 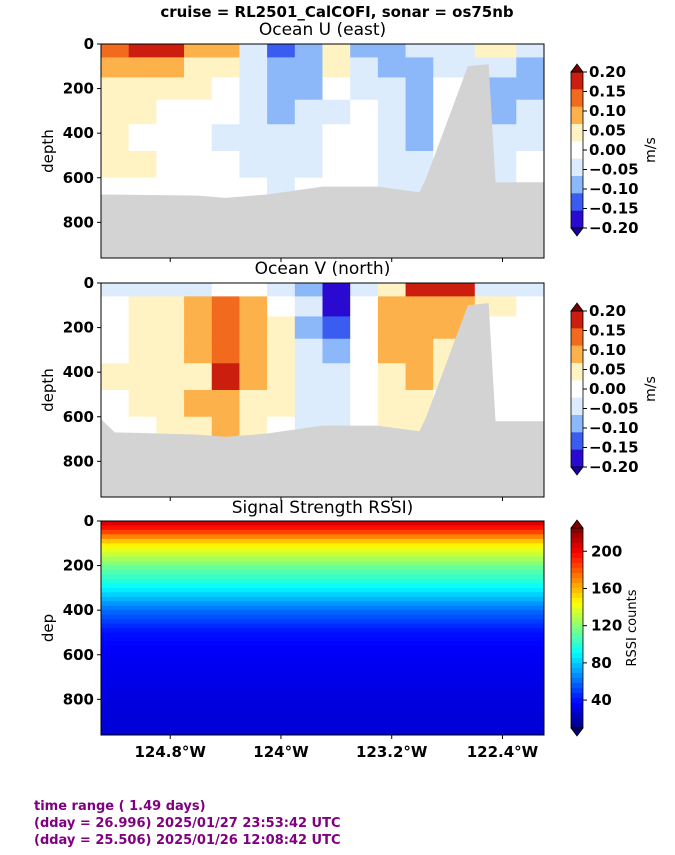 I want to click on y-tick-label: 800, so click(x=78, y=461).